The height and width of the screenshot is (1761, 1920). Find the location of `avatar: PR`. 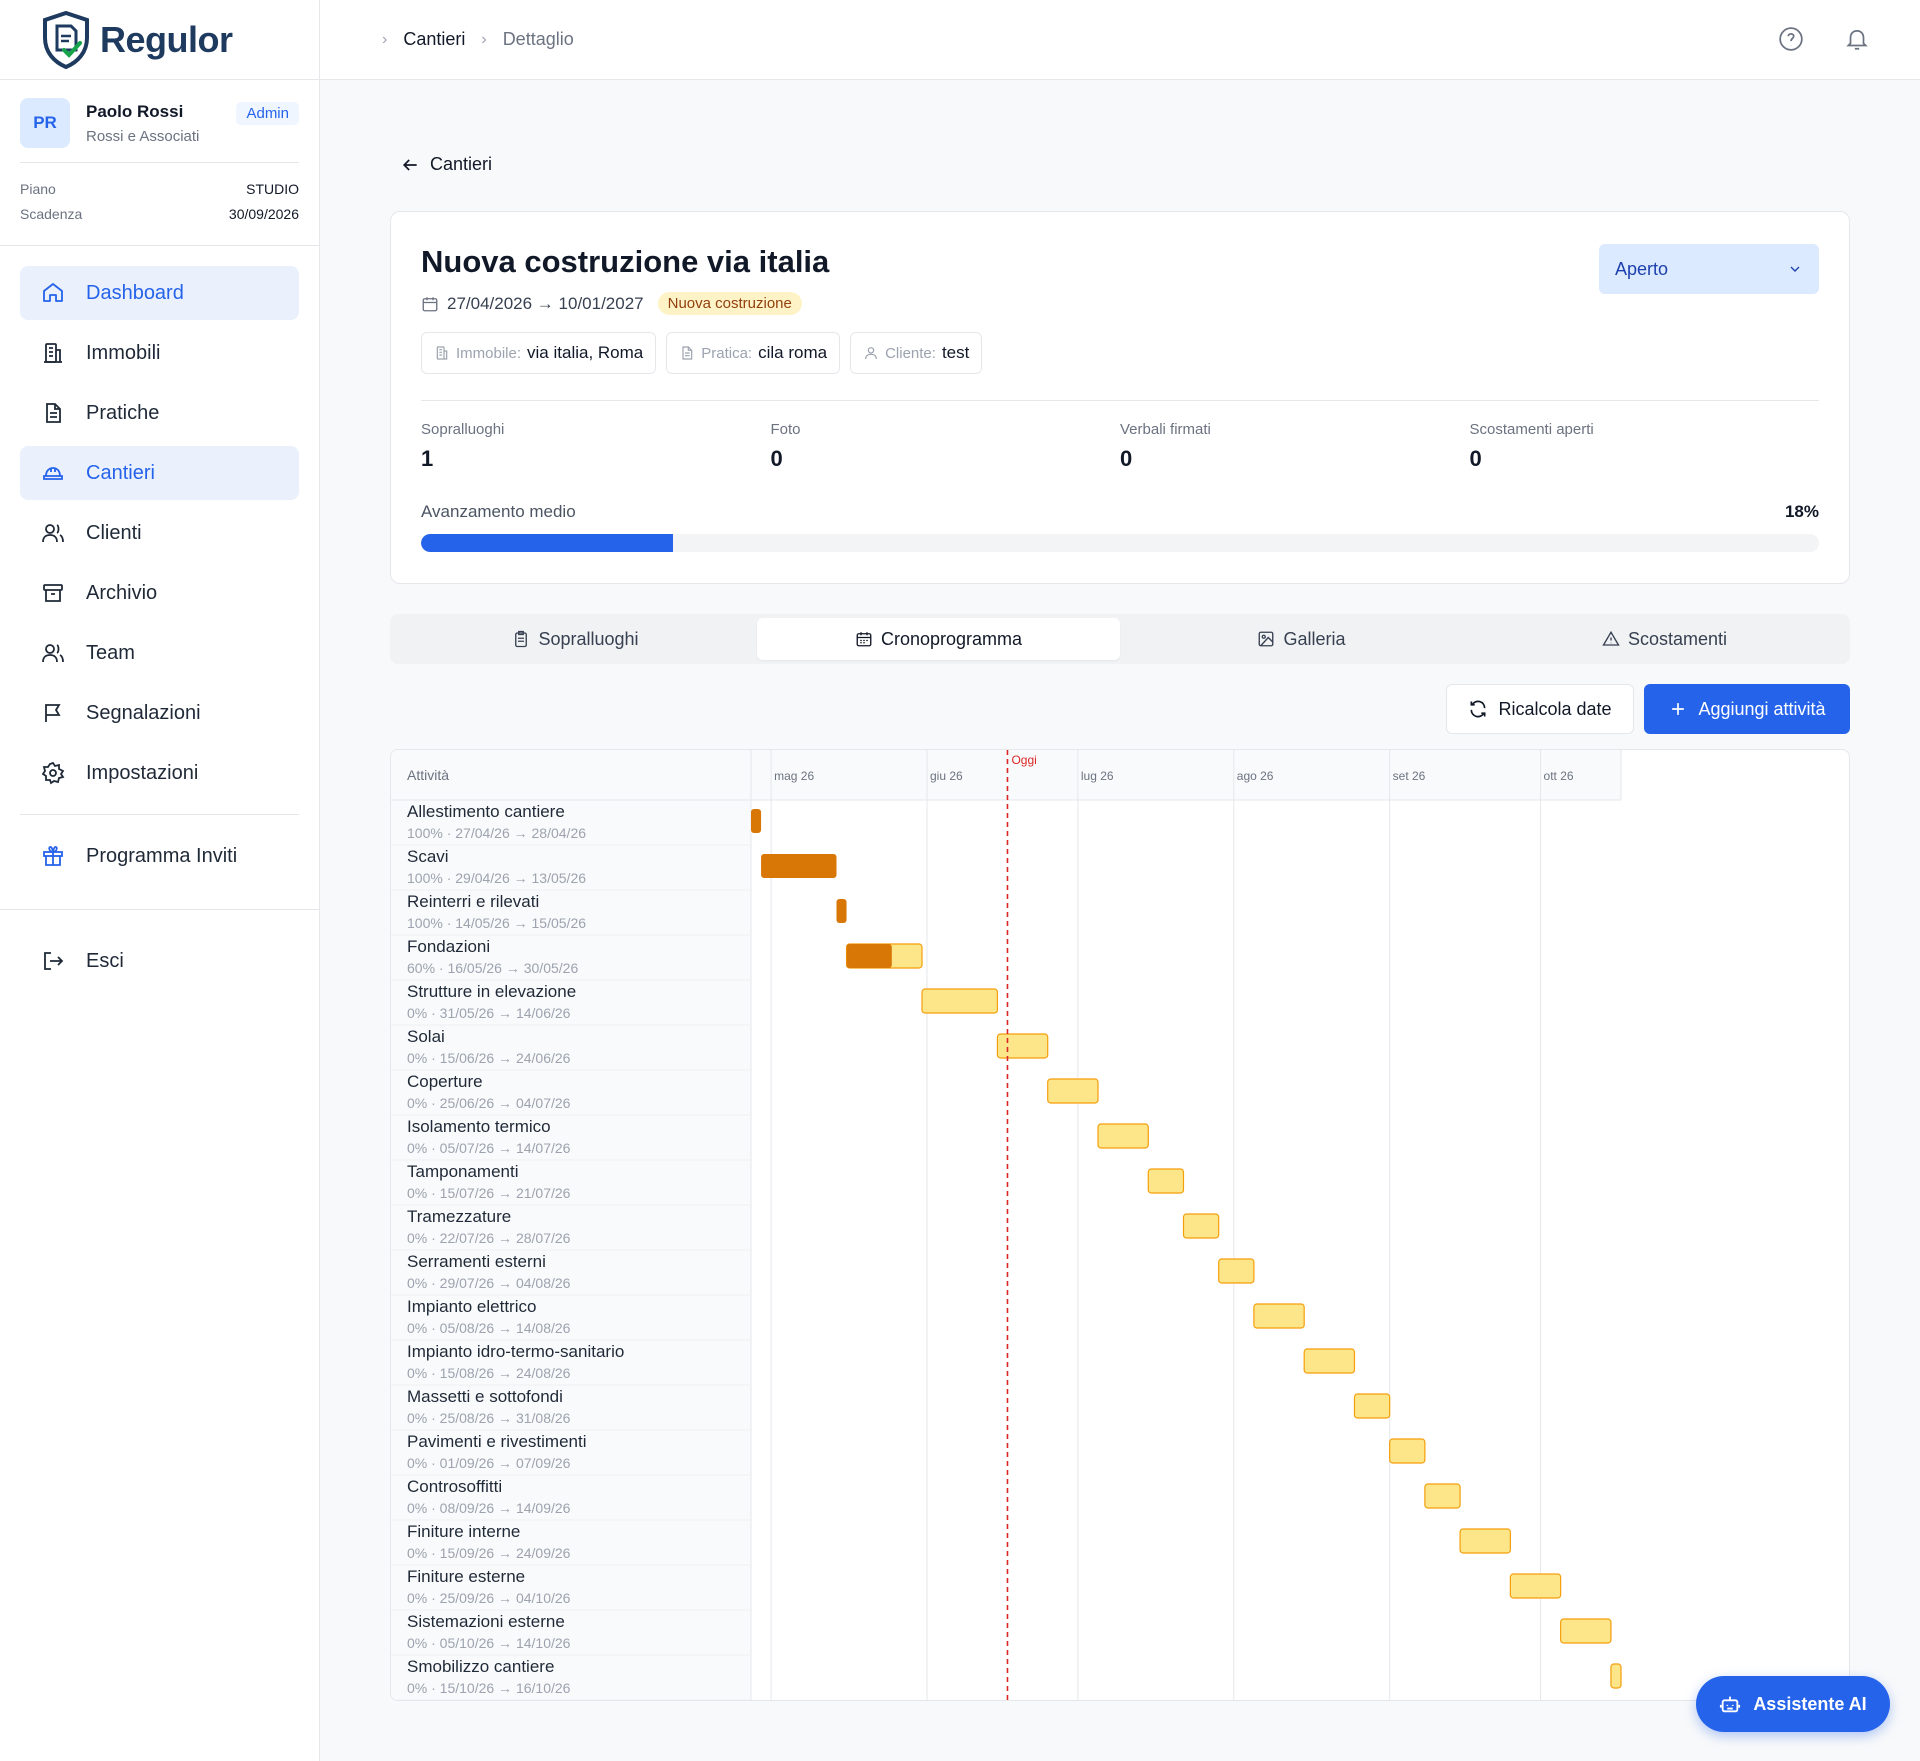

avatar: PR is located at coordinates (45, 123).